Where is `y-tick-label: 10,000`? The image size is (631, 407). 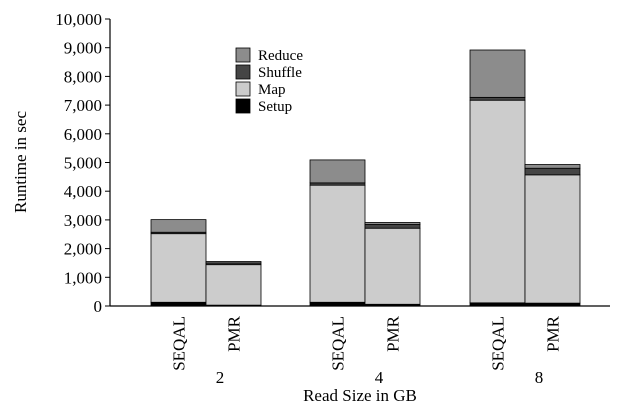
y-tick-label: 10,000 is located at coordinates (78, 19).